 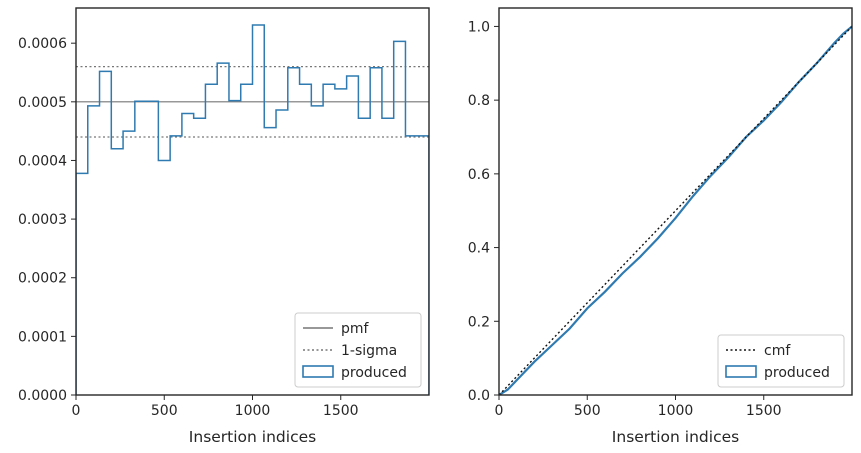 I want to click on left-x-tick-label: 500, so click(x=164, y=411).